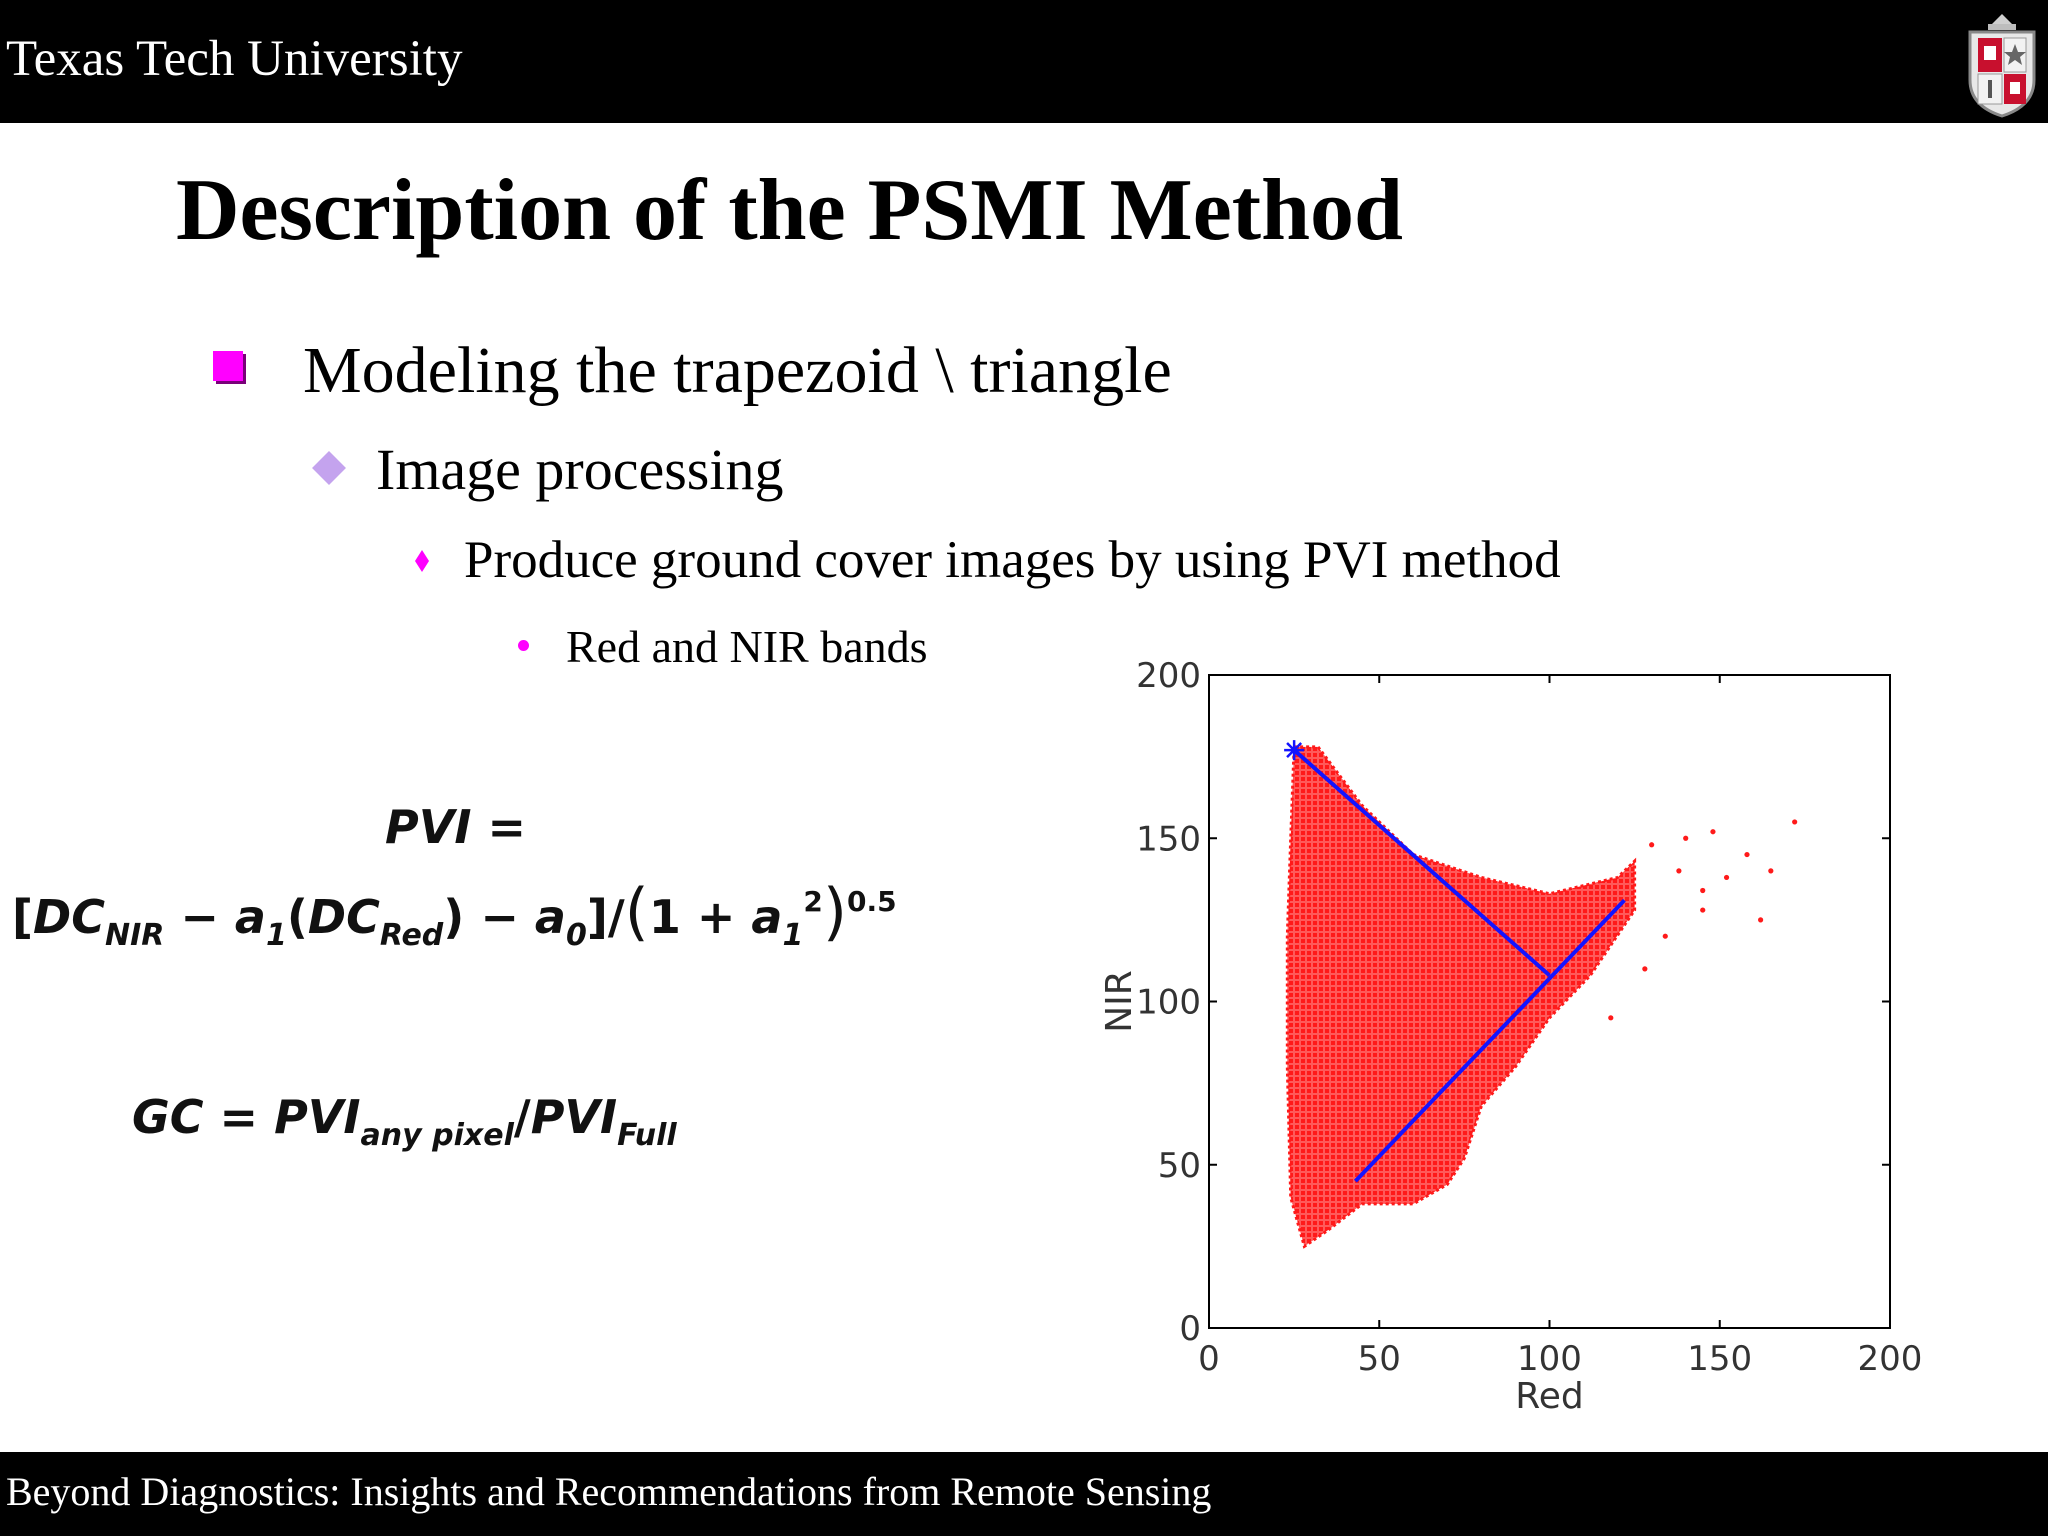 The image size is (2048, 1536). Describe the element at coordinates (404, 1121) in the screenshot. I see `gc-formula: GC = PVIany pixel/PVIFull` at that location.